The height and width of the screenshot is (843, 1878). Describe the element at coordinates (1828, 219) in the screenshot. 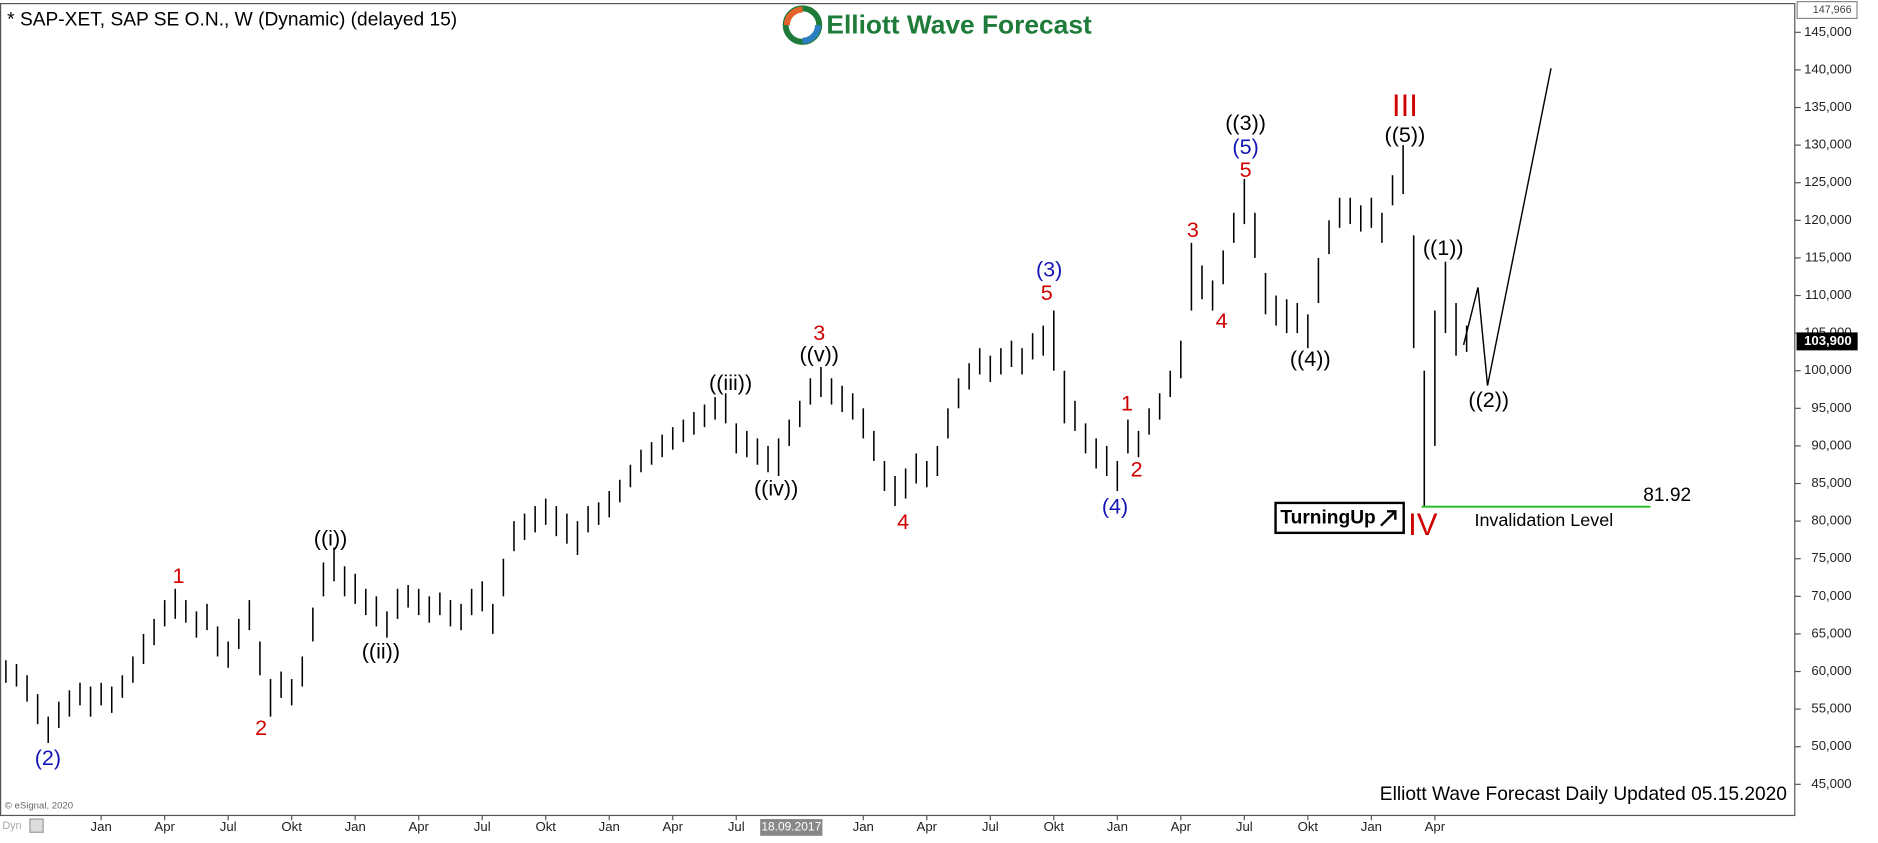

I see `y-tick-label: 120,000` at that location.